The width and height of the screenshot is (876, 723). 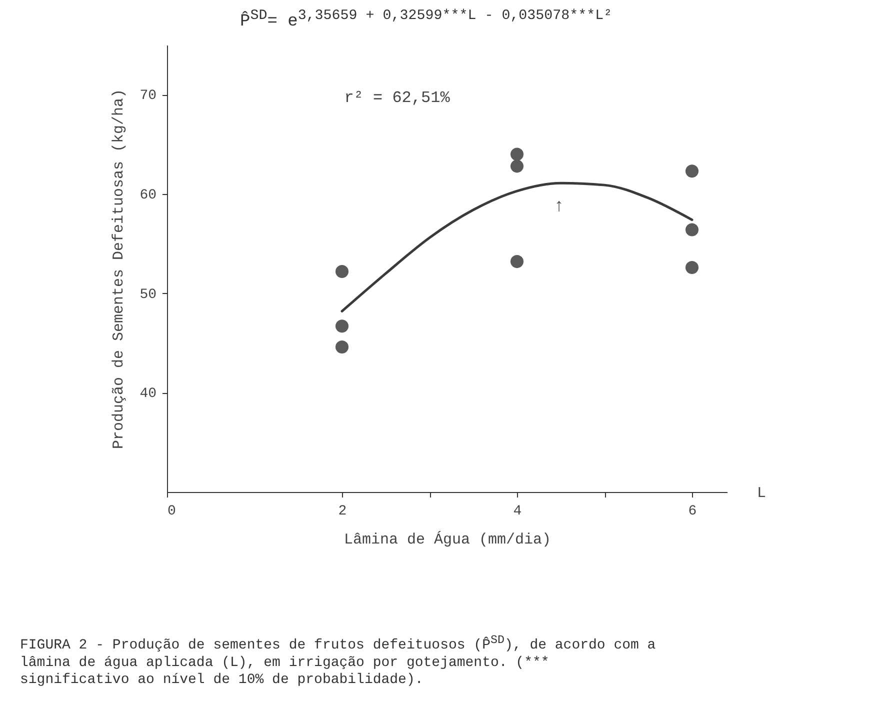 I want to click on x-tick-label: 6, so click(x=692, y=512).